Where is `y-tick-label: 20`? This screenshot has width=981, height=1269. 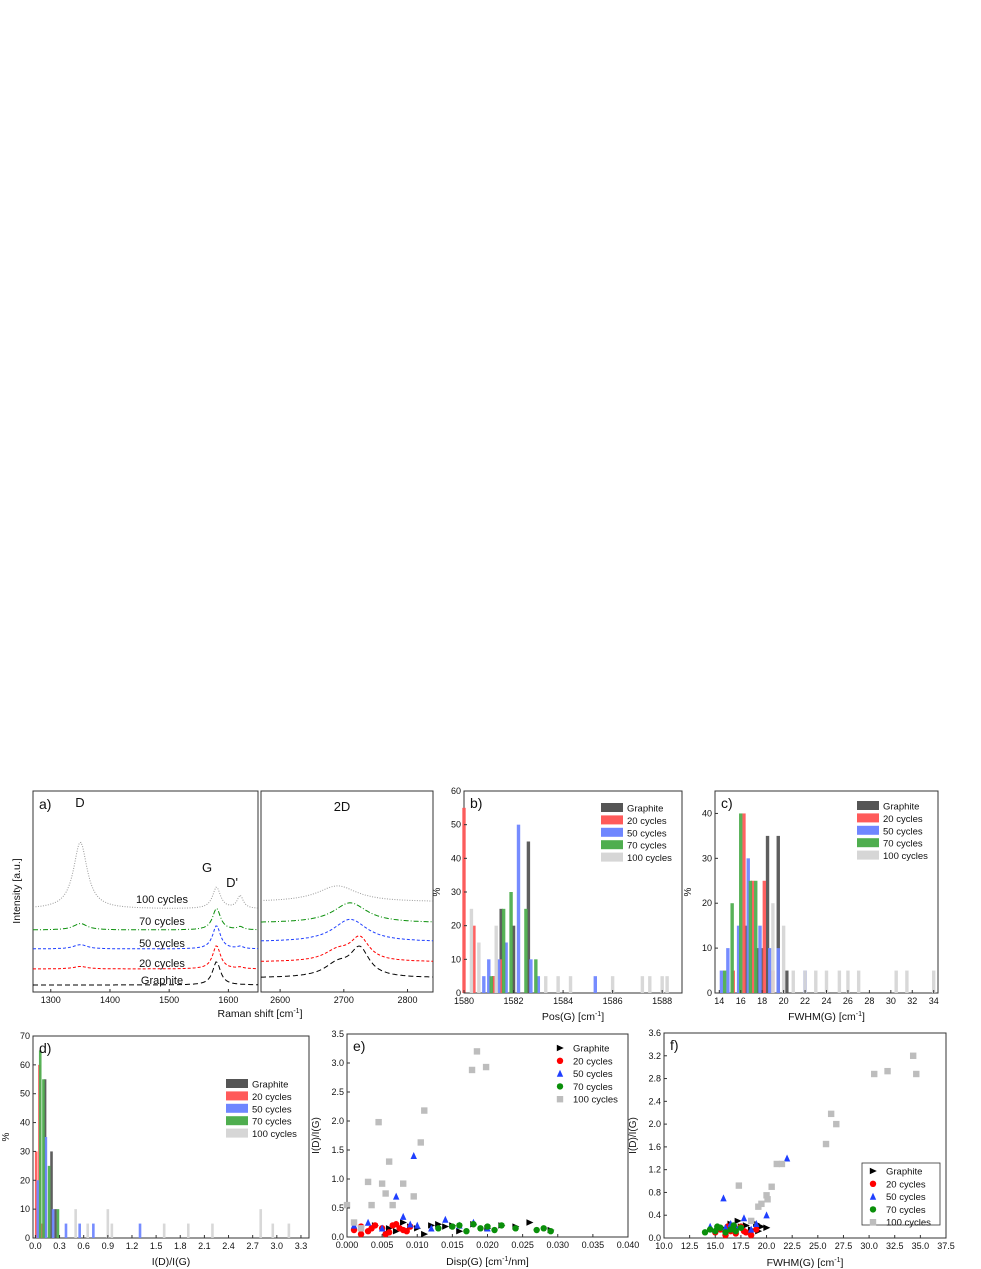 y-tick-label: 20 is located at coordinates (707, 903).